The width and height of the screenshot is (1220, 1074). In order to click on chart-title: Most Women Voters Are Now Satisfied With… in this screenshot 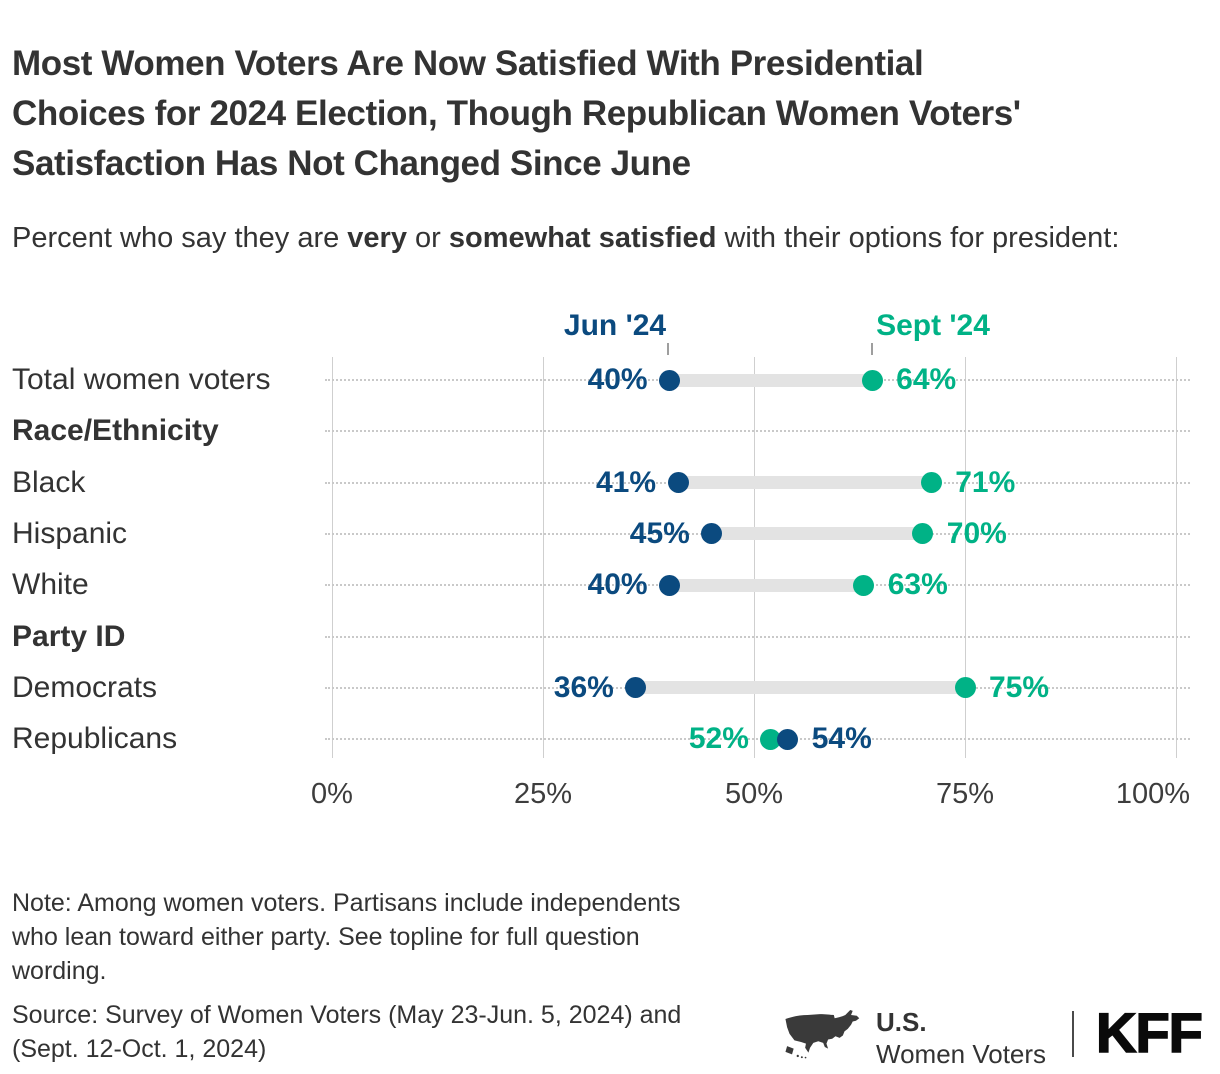, I will do `click(607, 114)`.